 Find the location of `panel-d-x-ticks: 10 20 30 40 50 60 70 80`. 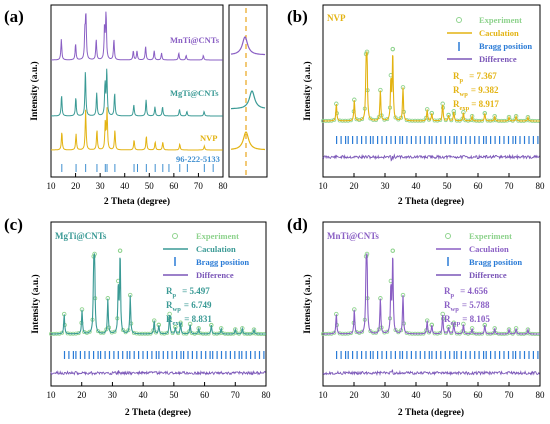

panel-d-x-ticks: 10 20 30 40 50 60 70 80 is located at coordinates (432, 391).